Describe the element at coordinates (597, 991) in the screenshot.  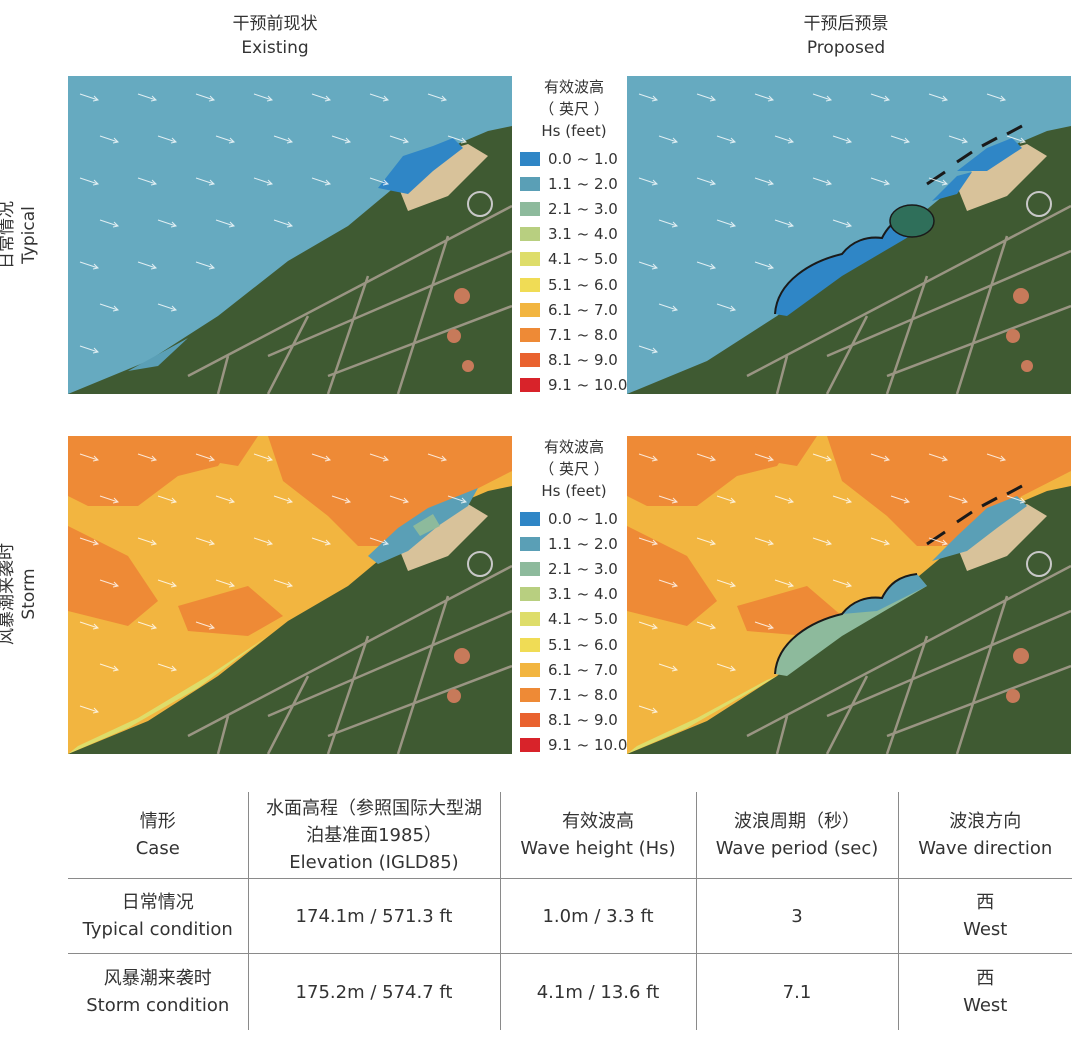
I see `table-cell-wave-height: 4.1m / 13.6 ft` at that location.